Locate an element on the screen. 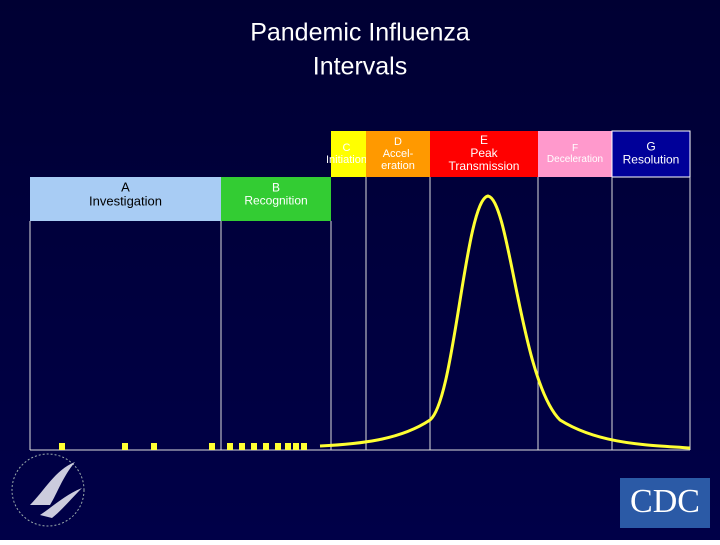 Image resolution: width=720 pixels, height=545 pixels. interval-name: Resolution is located at coordinates (651, 160).